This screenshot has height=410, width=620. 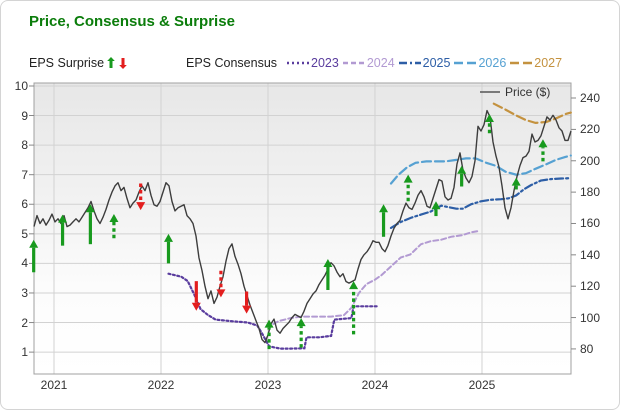 What do you see at coordinates (24, 174) in the screenshot?
I see `left-axis-label: 7` at bounding box center [24, 174].